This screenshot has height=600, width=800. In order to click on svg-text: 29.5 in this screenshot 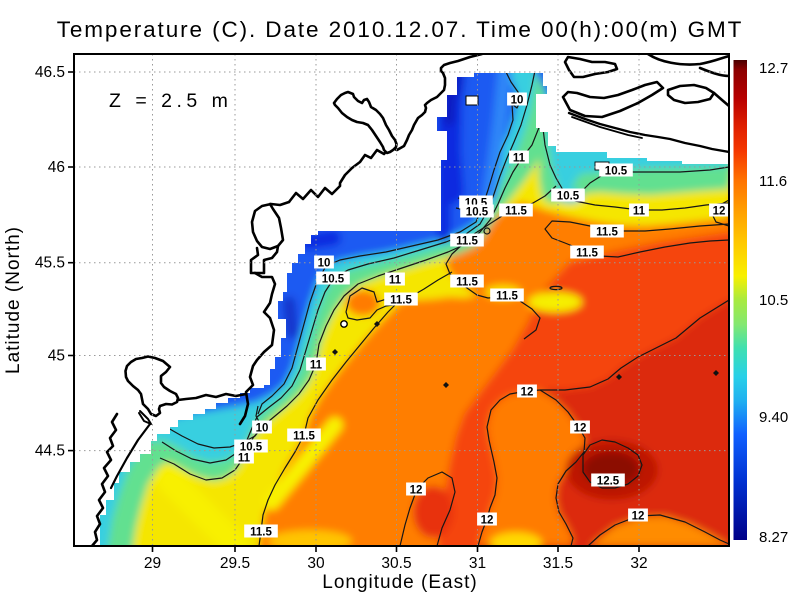, I will do `click(235, 563)`.